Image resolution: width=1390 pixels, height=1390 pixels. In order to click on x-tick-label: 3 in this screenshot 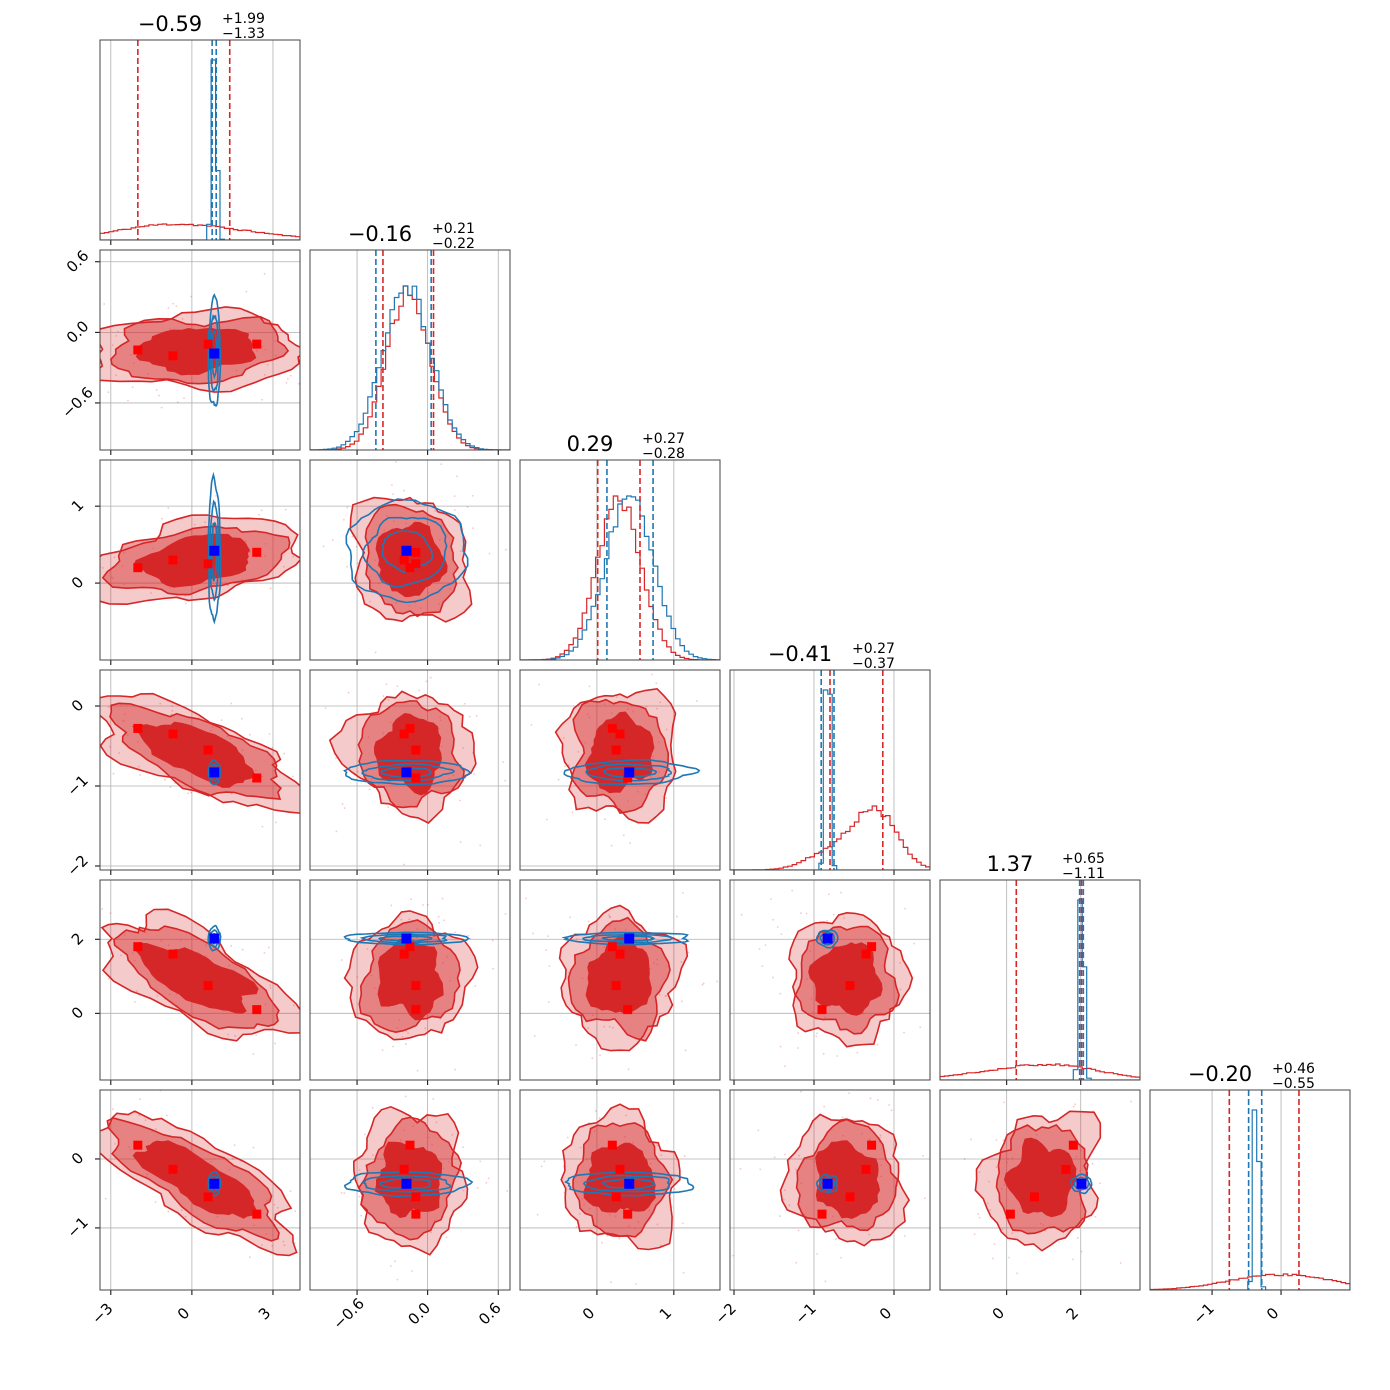, I will do `click(264, 1313)`.